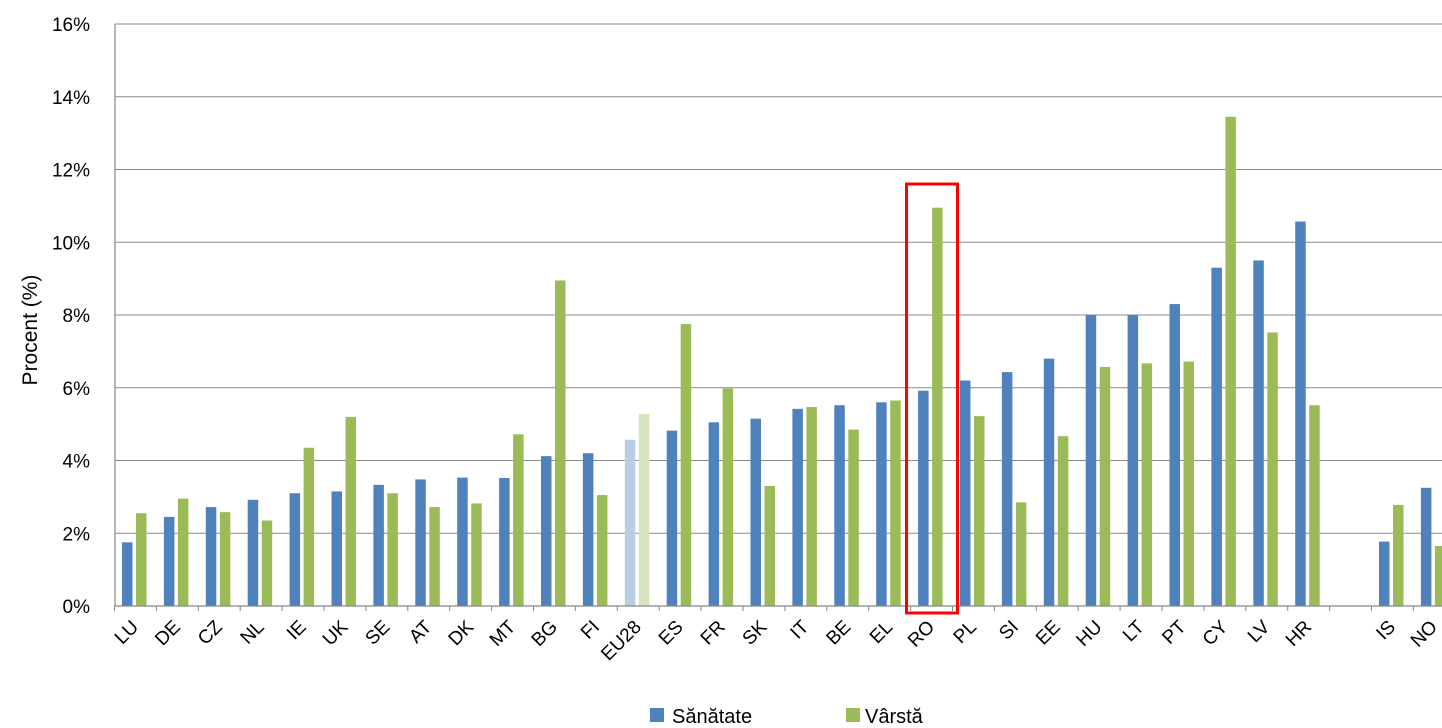 The image size is (1442, 728). What do you see at coordinates (546, 531) in the screenshot?
I see `bar-bg-sanatate` at bounding box center [546, 531].